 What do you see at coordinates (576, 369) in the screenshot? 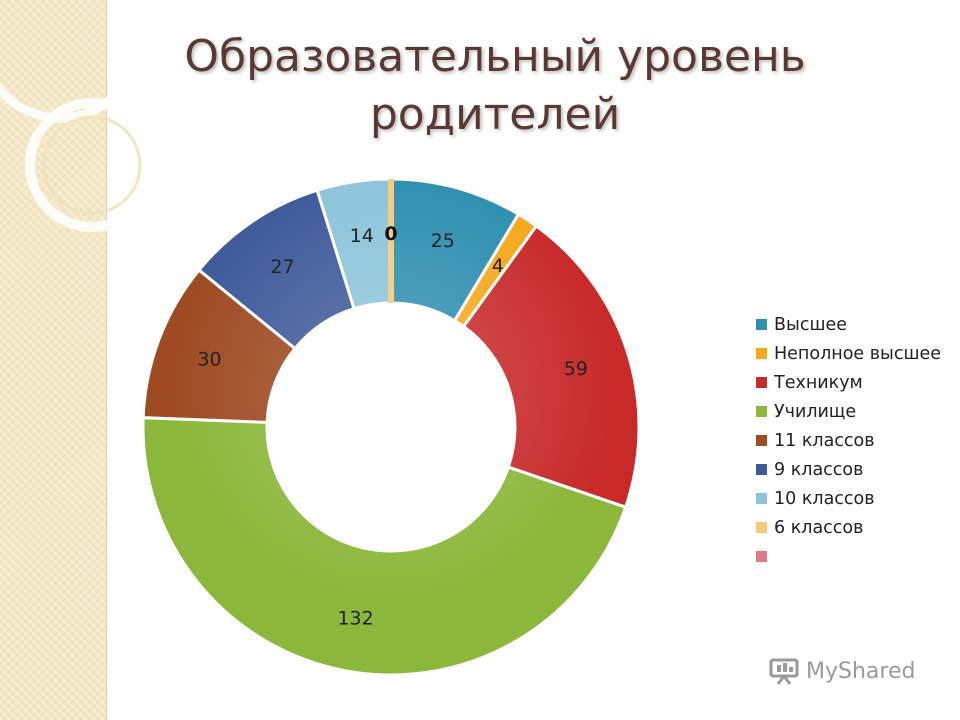
I see `data-label-техникум: 59` at bounding box center [576, 369].